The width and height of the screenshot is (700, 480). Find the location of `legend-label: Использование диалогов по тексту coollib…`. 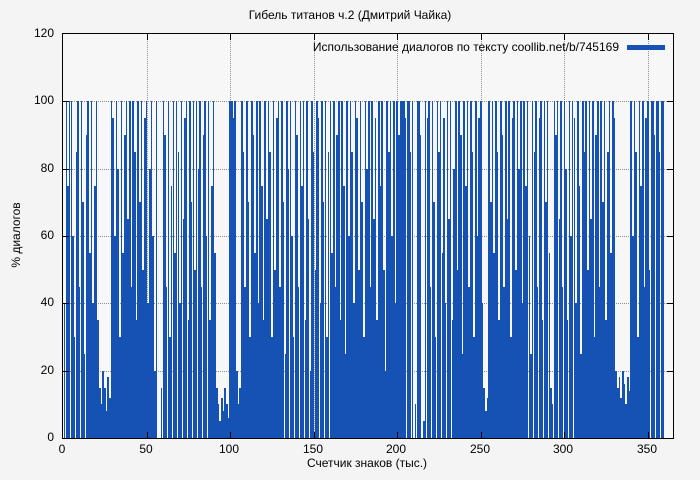

legend-label: Использование диалогов по тексту coollib… is located at coordinates (465, 47).